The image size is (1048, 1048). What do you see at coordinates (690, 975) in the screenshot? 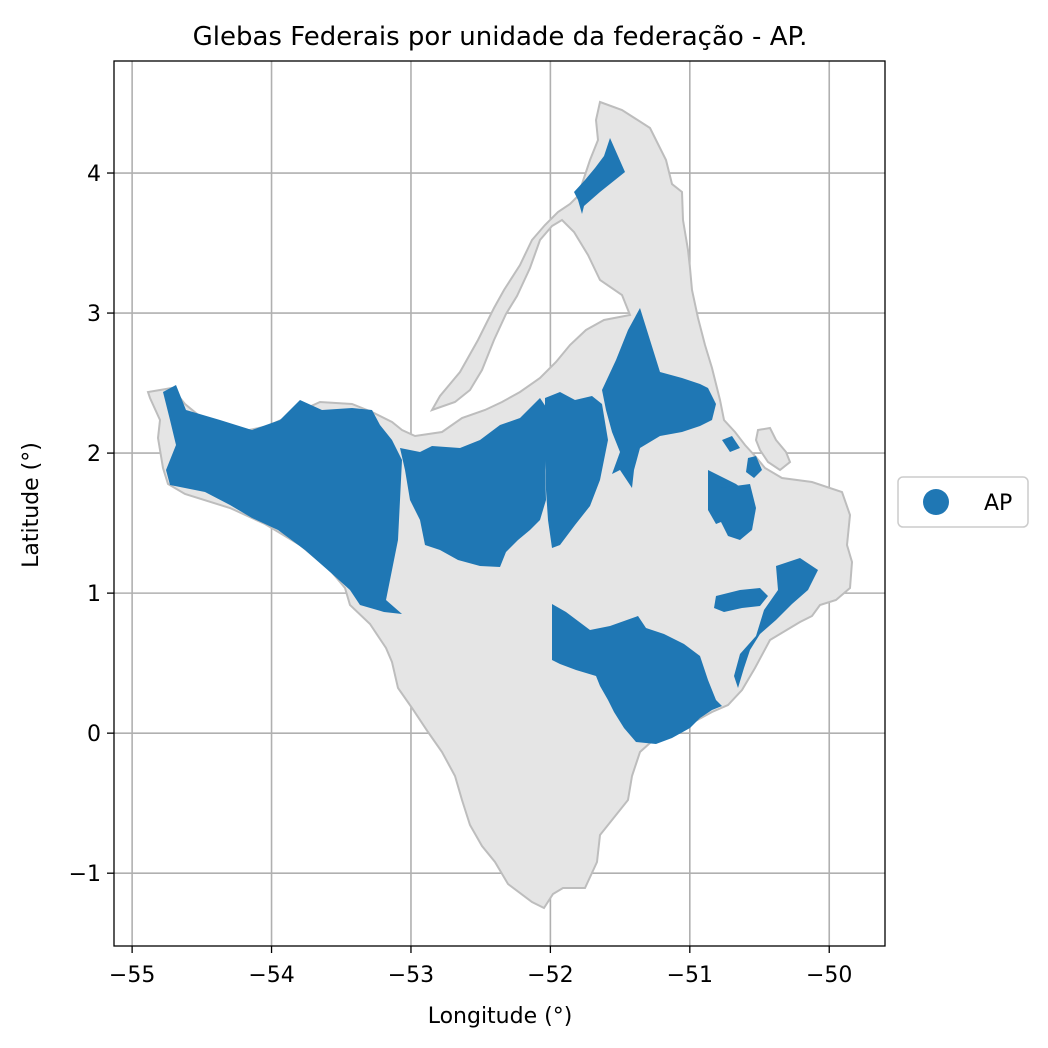
I see `x-tick-label: −51` at bounding box center [690, 975].